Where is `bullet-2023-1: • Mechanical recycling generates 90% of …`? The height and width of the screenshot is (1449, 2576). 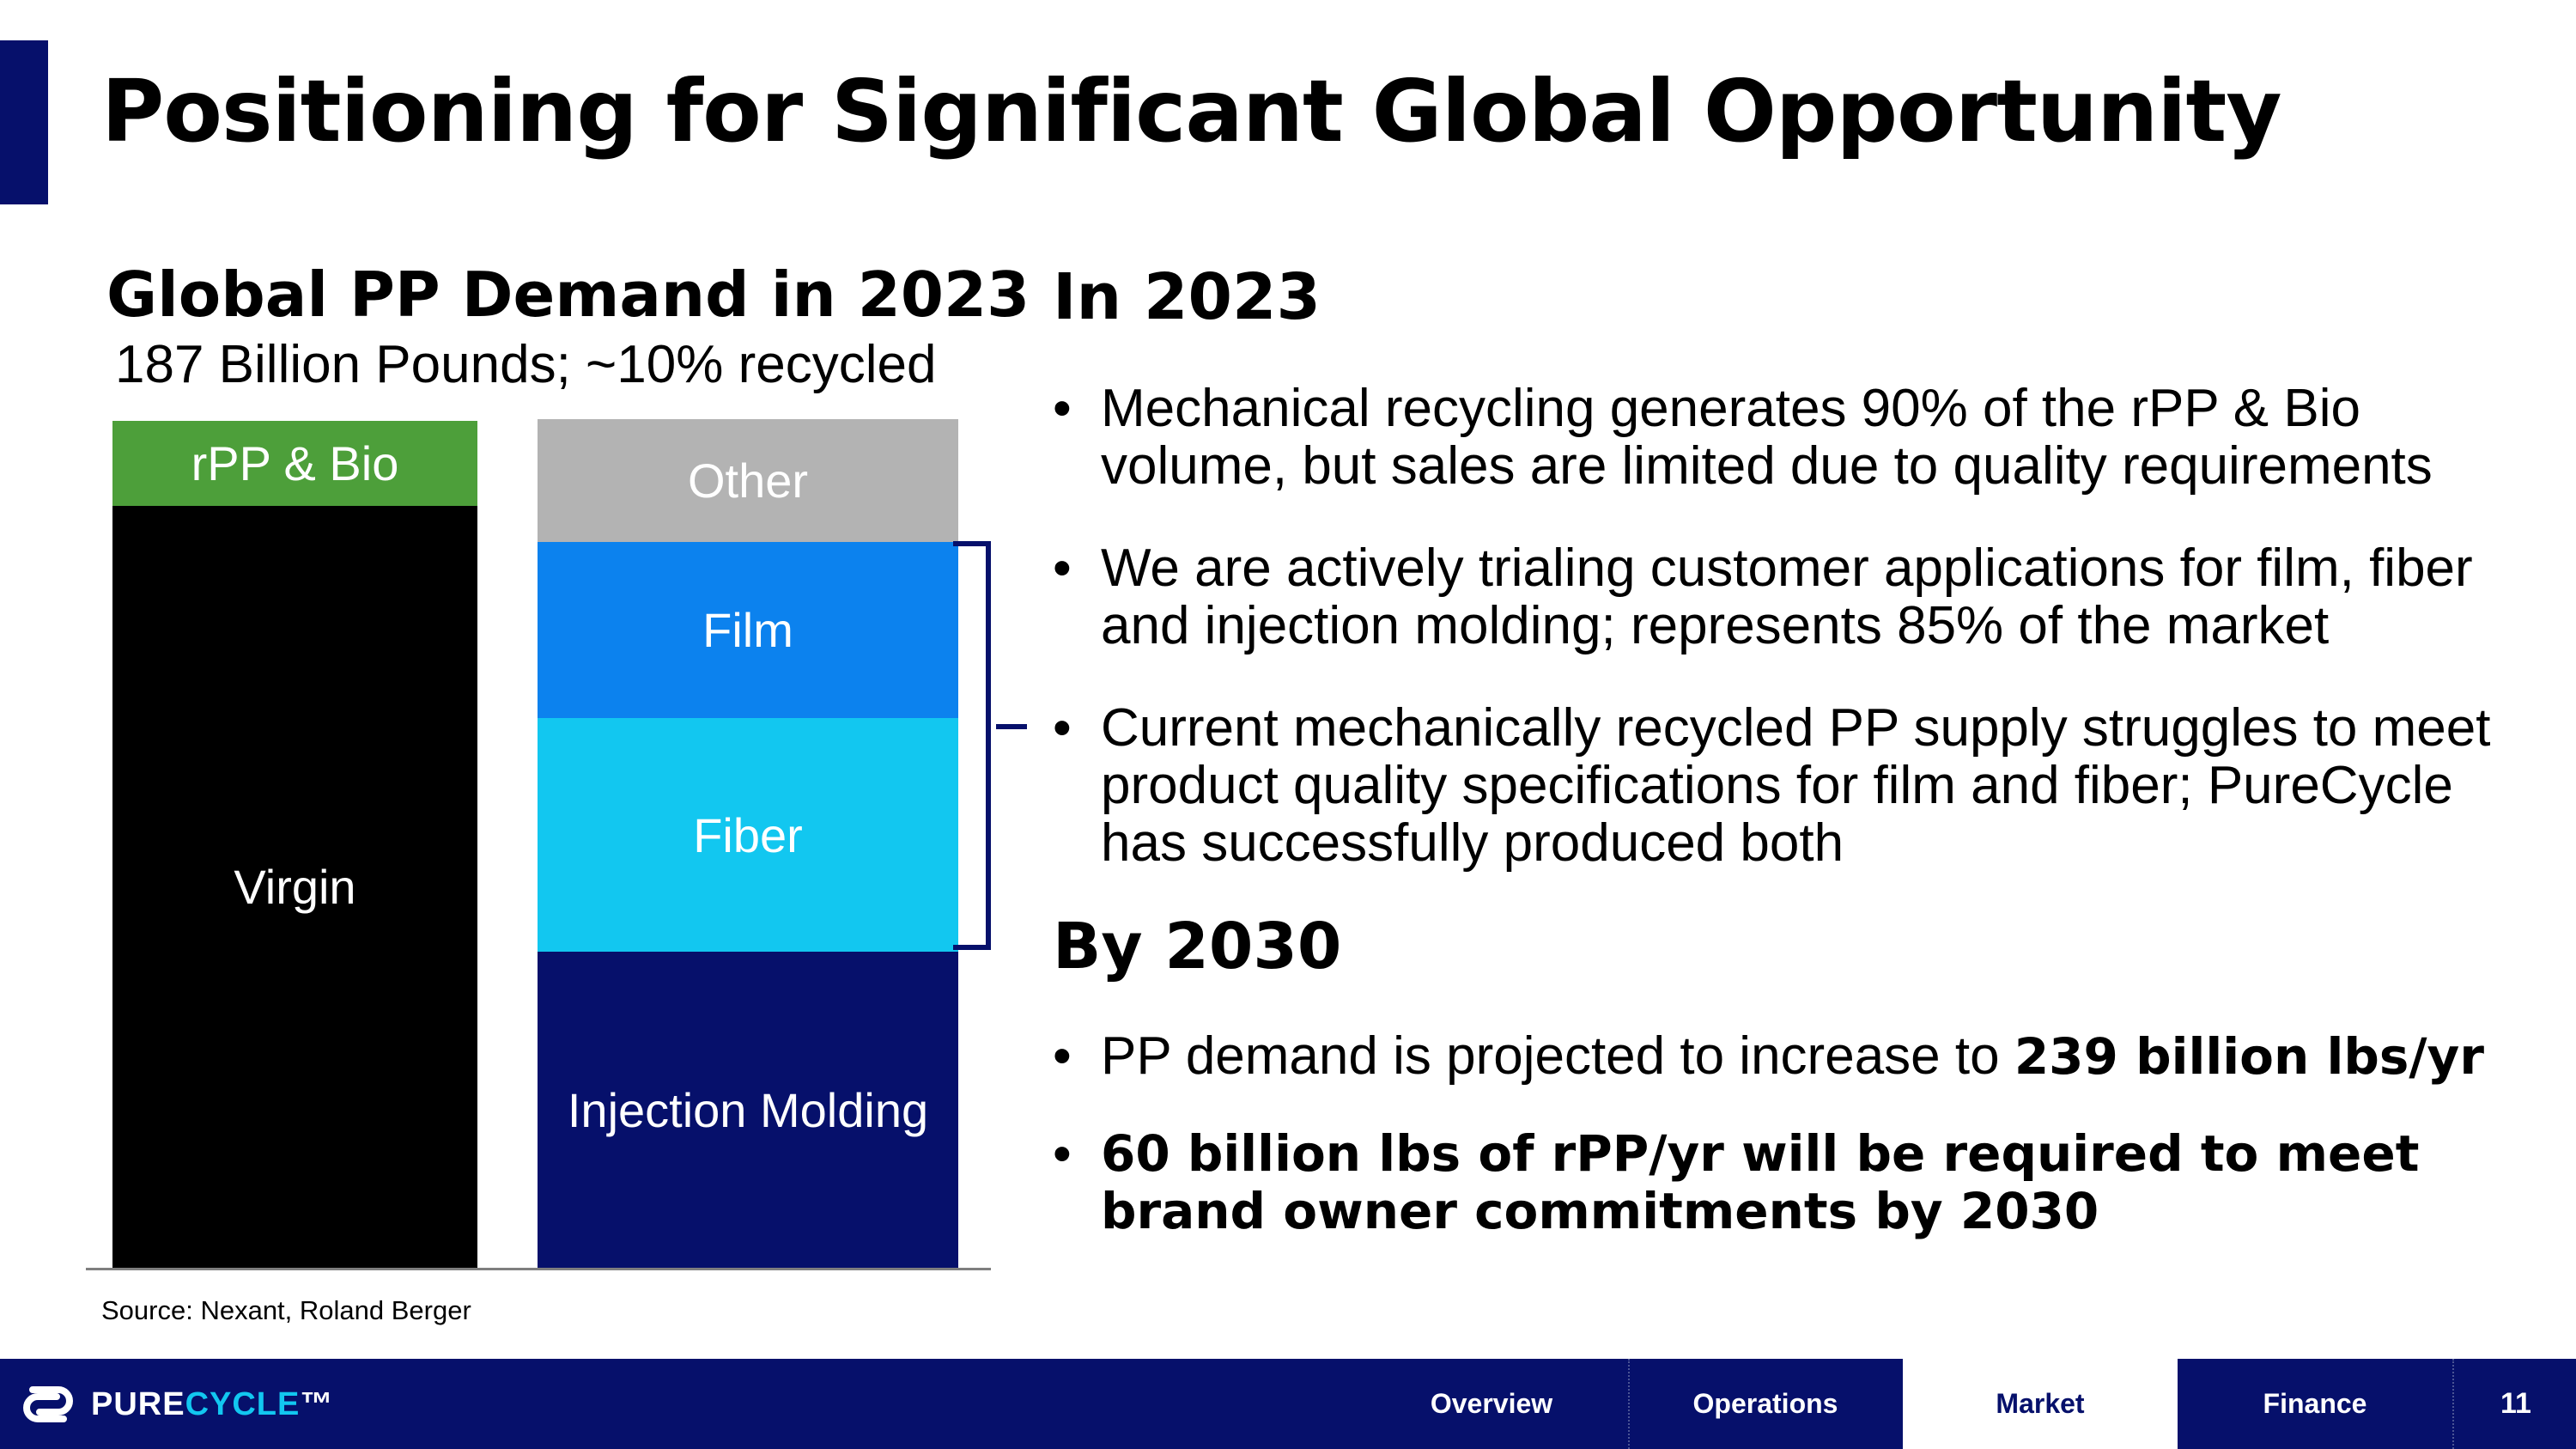
bullet-2023-1: • Mechanical recycling generates 90% of … is located at coordinates (1743, 437).